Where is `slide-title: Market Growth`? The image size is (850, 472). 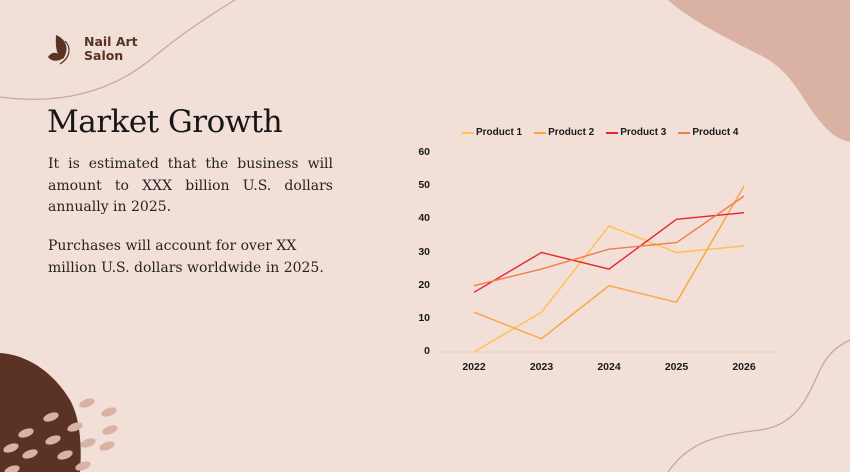
slide-title: Market Growth is located at coordinates (165, 122).